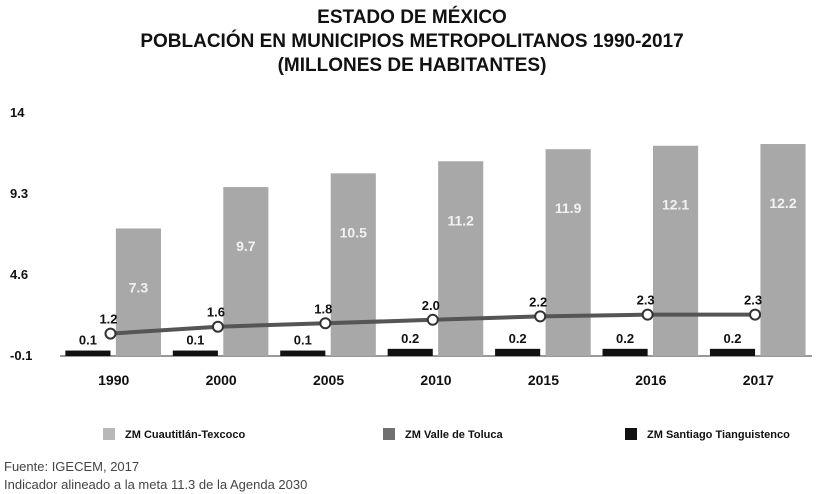 The image size is (824, 494). I want to click on x-tick-label: 2005, so click(328, 380).